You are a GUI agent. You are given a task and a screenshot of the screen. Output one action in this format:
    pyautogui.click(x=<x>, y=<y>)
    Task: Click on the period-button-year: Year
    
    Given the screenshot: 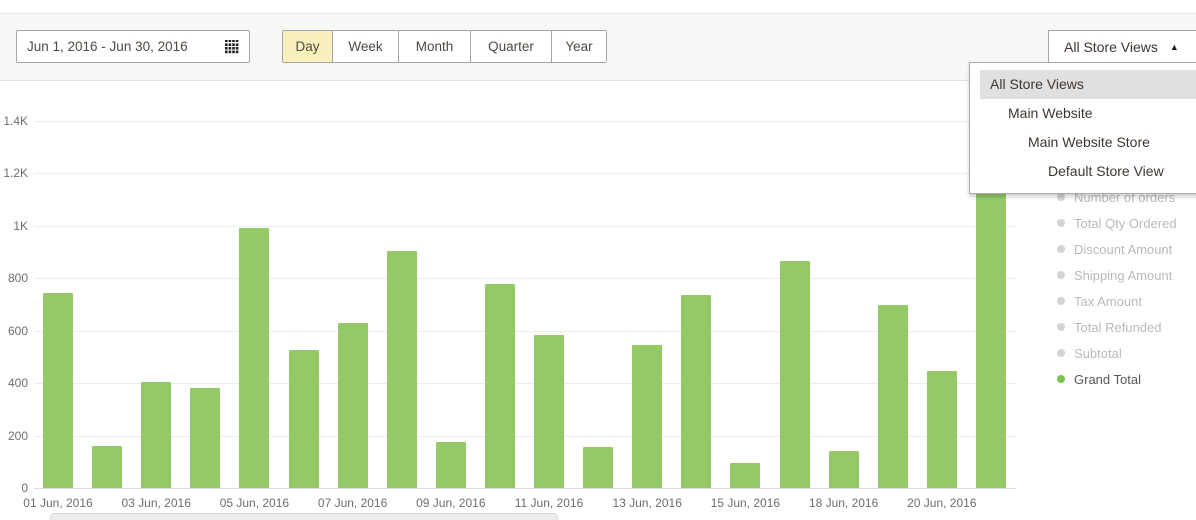 What is the action you would take?
    pyautogui.click(x=579, y=46)
    